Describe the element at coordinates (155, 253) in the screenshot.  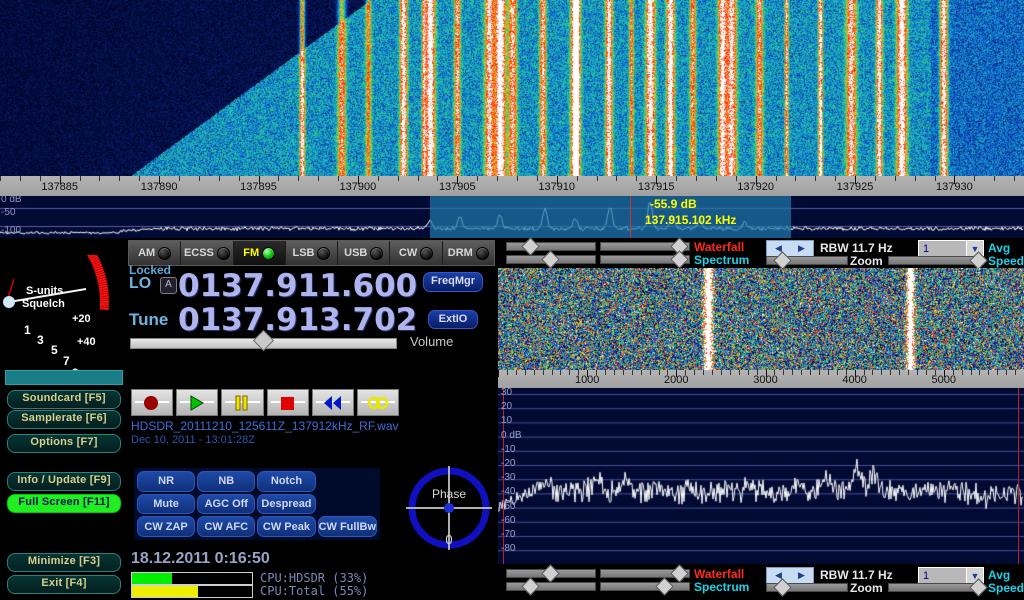
I see `mode-button-am: AM` at that location.